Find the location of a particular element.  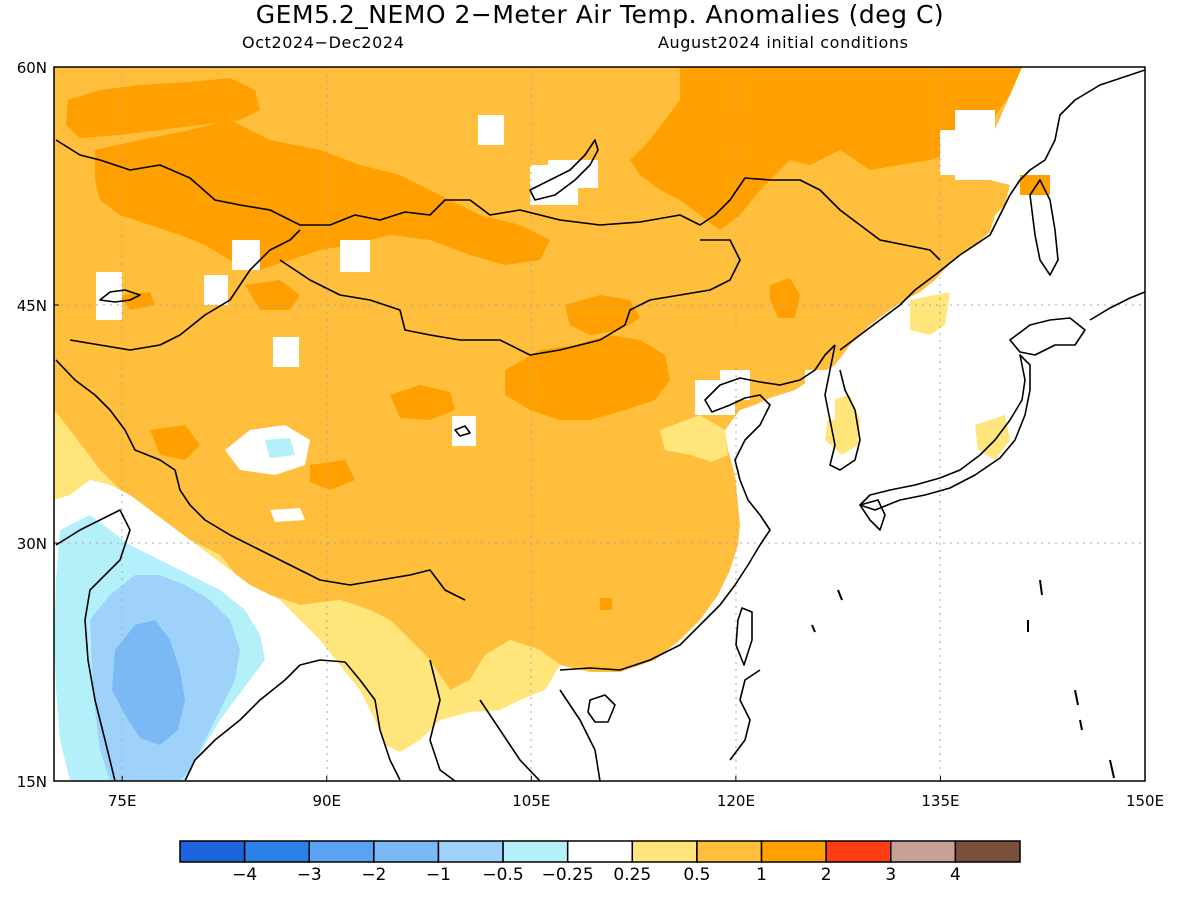

forecast-period: Oct2024−Dec2024 is located at coordinates (323, 42).